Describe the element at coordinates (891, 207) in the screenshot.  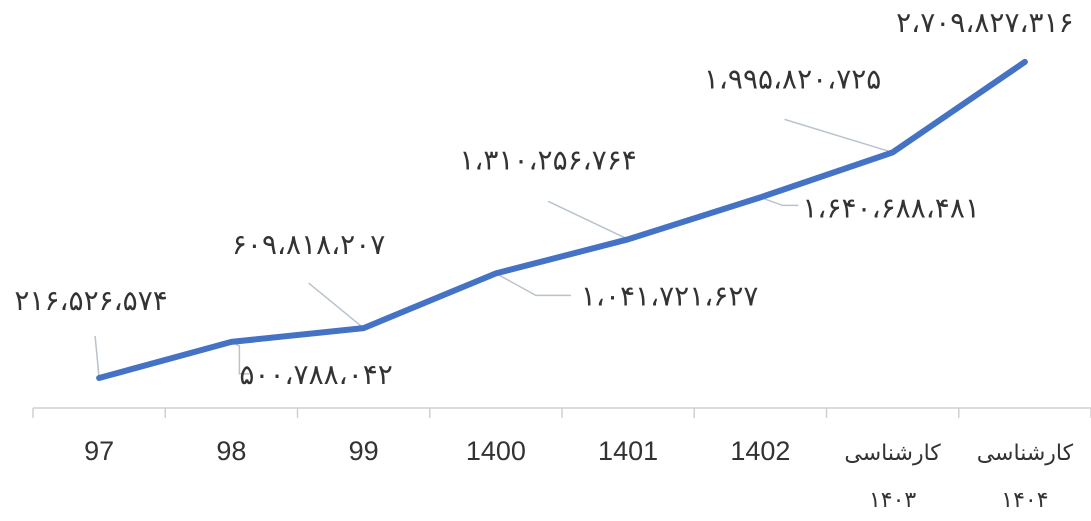
I see `data-label: ۱،۶۴۰،۶۸۸،۴۸۱` at that location.